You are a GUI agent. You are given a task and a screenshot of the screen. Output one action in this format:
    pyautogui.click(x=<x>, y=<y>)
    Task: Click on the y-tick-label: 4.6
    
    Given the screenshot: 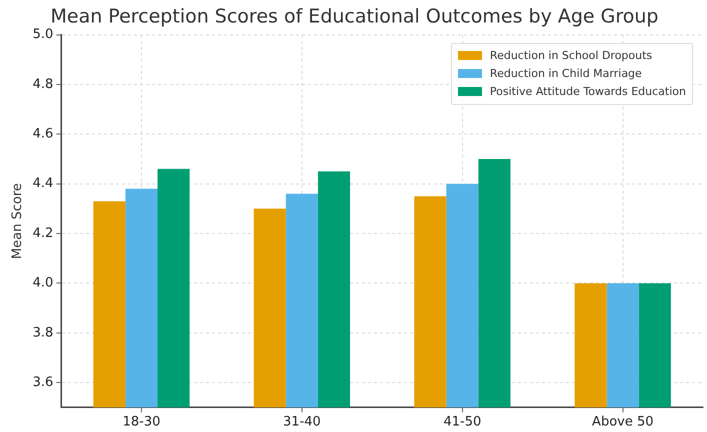 What is the action you would take?
    pyautogui.click(x=43, y=134)
    